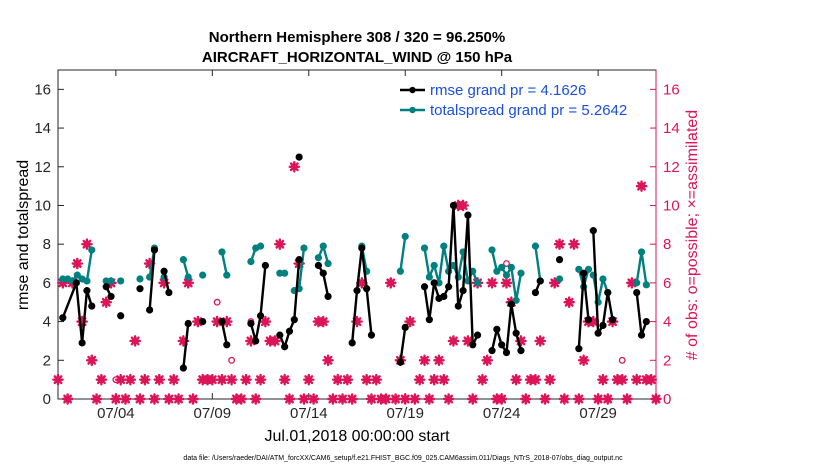 Image resolution: width=830 pixels, height=470 pixels. I want to click on chart-title-line2: AIRCRAFT_HORIZONTAL_WIND @ 150 hPa, so click(357, 57).